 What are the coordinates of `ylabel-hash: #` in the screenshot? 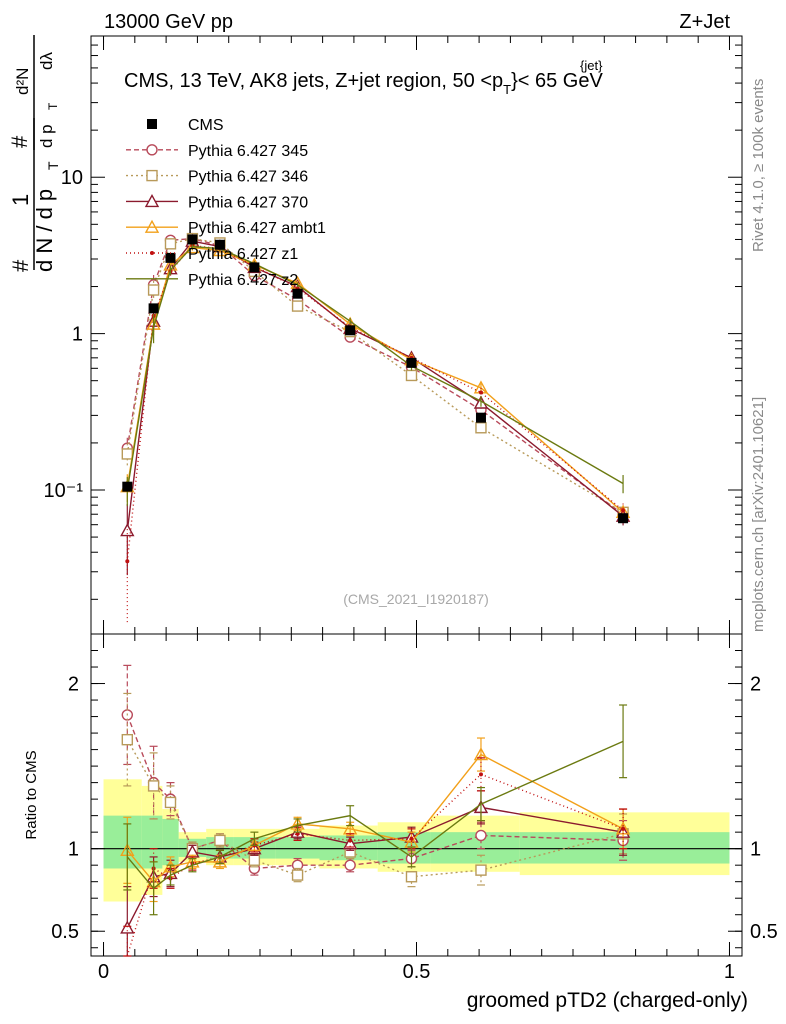 It's located at (20, 265).